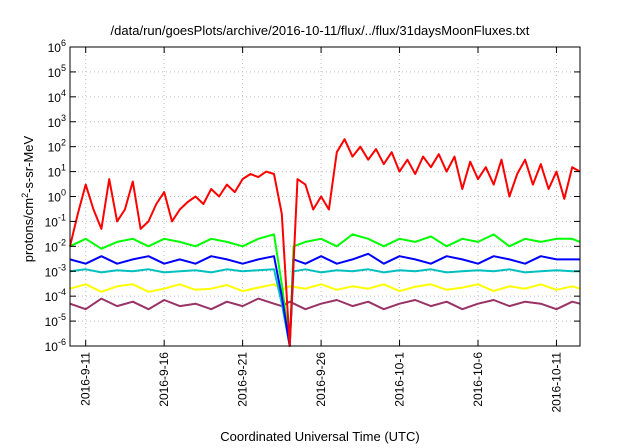 The width and height of the screenshot is (640, 448). Describe the element at coordinates (55, 320) in the screenshot. I see `y-tick-label: 10⁻⁵` at that location.